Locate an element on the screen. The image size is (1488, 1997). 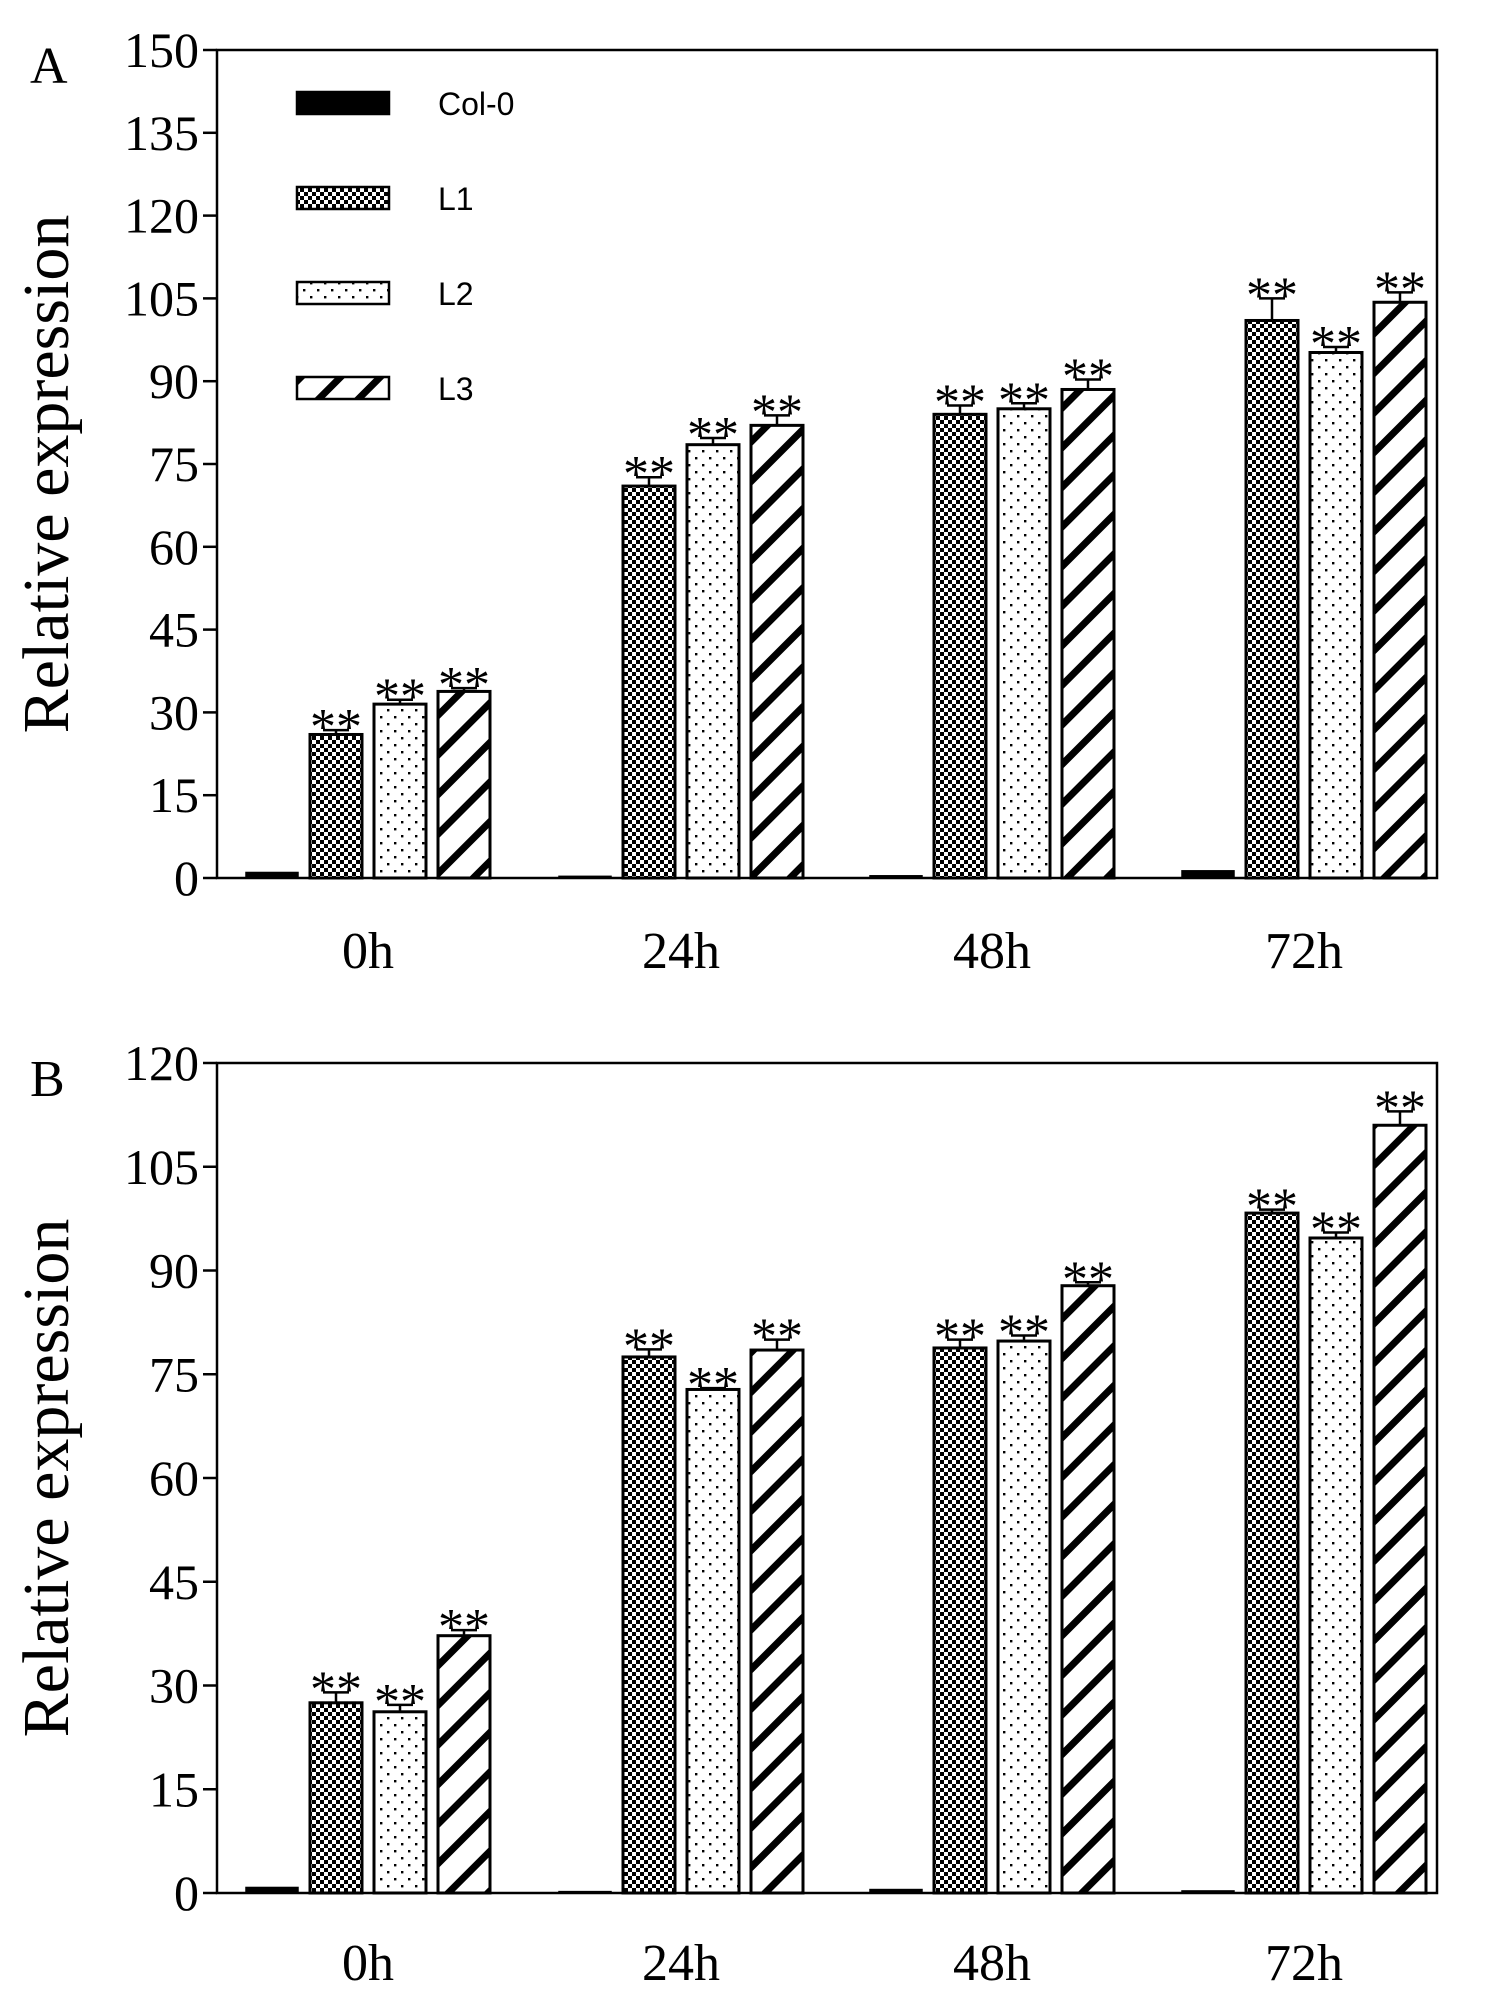
legend-label: L1 is located at coordinates (456, 199).